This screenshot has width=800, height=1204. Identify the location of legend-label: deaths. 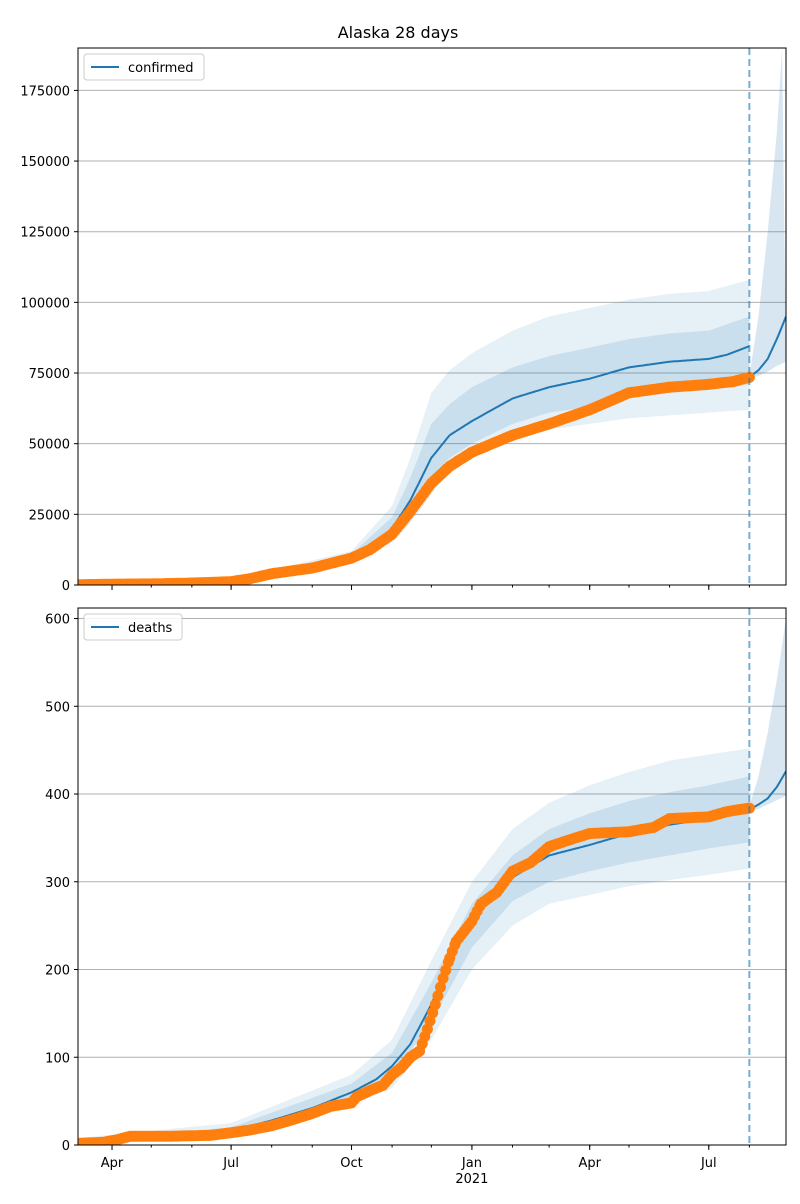
(150, 628).